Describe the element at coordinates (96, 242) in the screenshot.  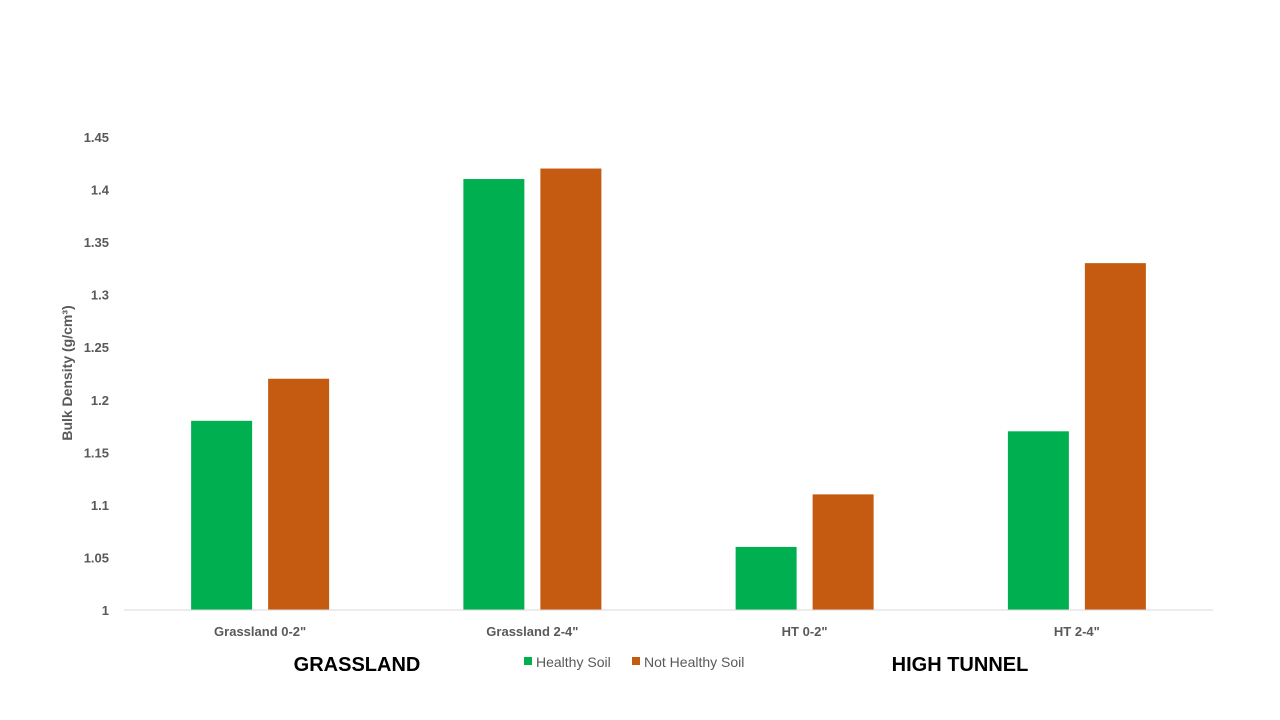
I see `y-tick-label: 1.35` at that location.